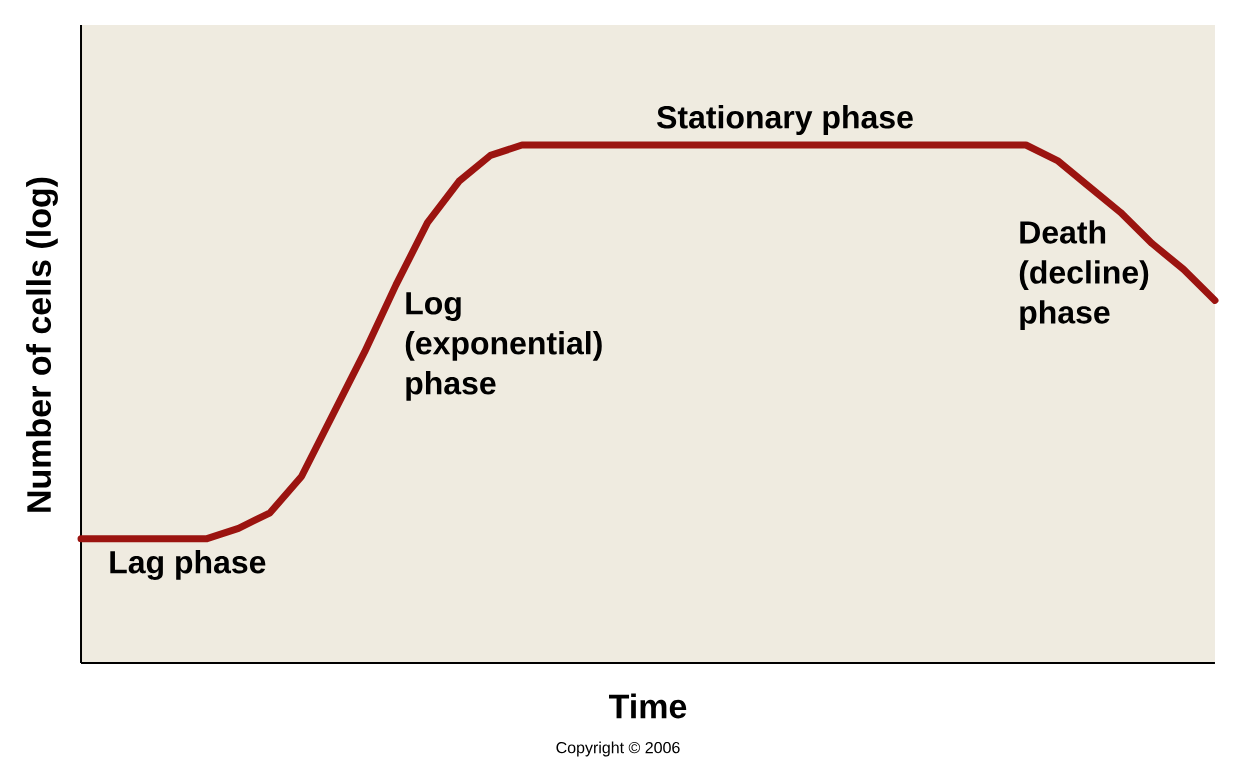 This screenshot has width=1240, height=782. Describe the element at coordinates (42, 344) in the screenshot. I see `y-axis-title: Number of cells (log)` at that location.